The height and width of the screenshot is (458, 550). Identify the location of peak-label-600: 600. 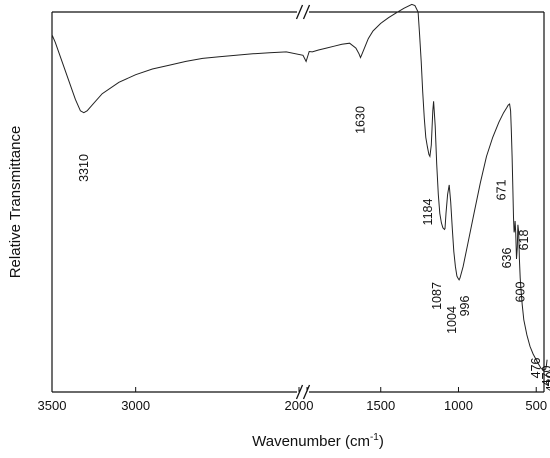
(521, 292).